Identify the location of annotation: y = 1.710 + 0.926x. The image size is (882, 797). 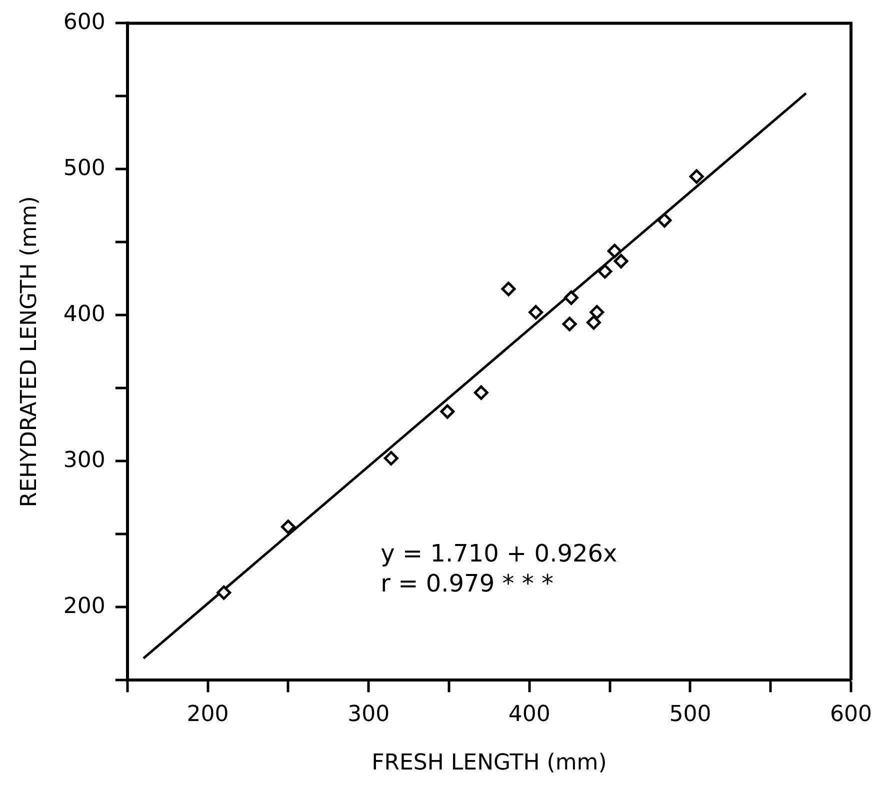
(499, 554).